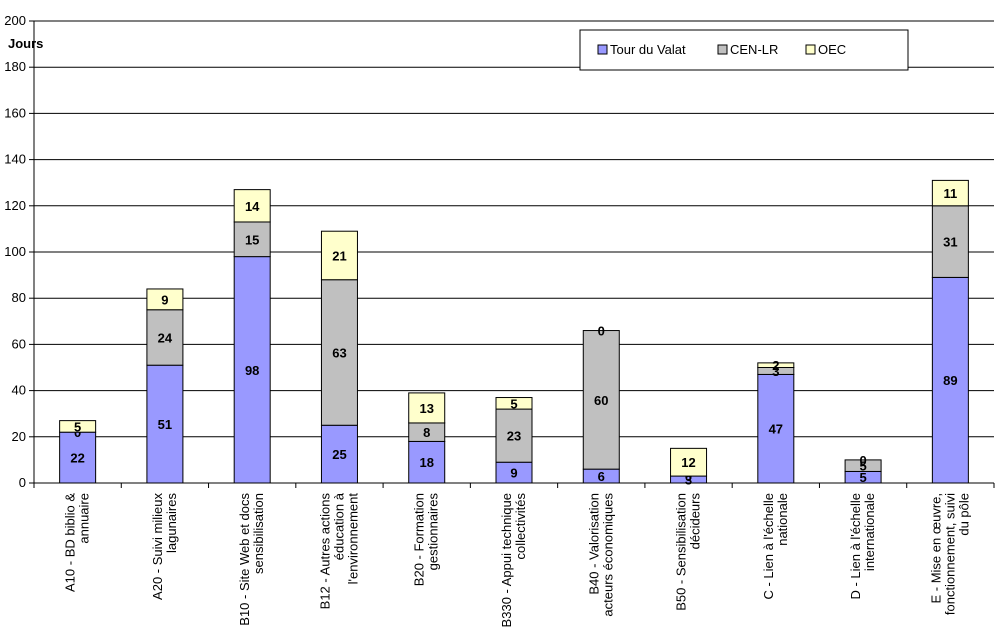 Image resolution: width=1007 pixels, height=635 pixels. I want to click on x-tick-label: nationale, so click(782, 519).